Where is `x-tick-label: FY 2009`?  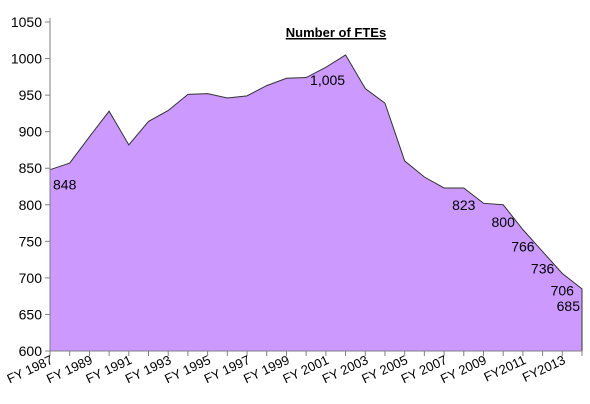 x-tick-label: FY 2009 is located at coordinates (463, 369).